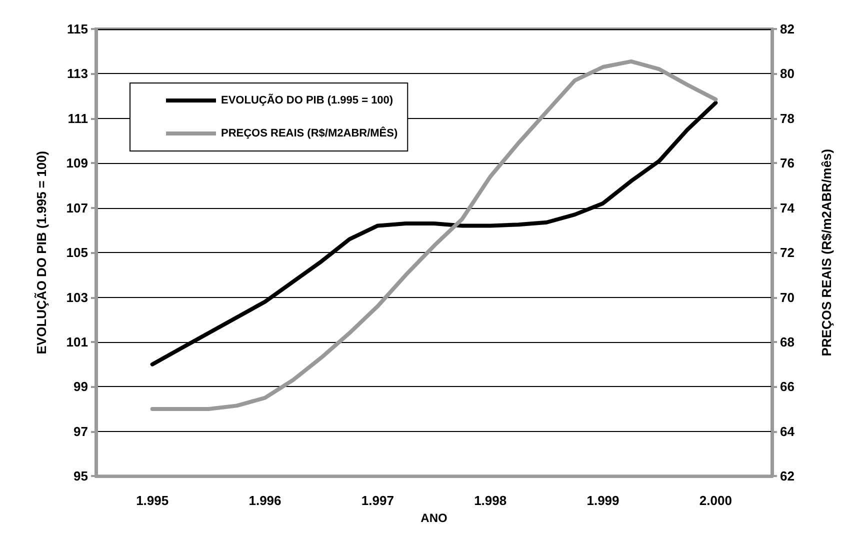  Describe the element at coordinates (787, 252) in the screenshot. I see `y2-tick-label: 72` at that location.